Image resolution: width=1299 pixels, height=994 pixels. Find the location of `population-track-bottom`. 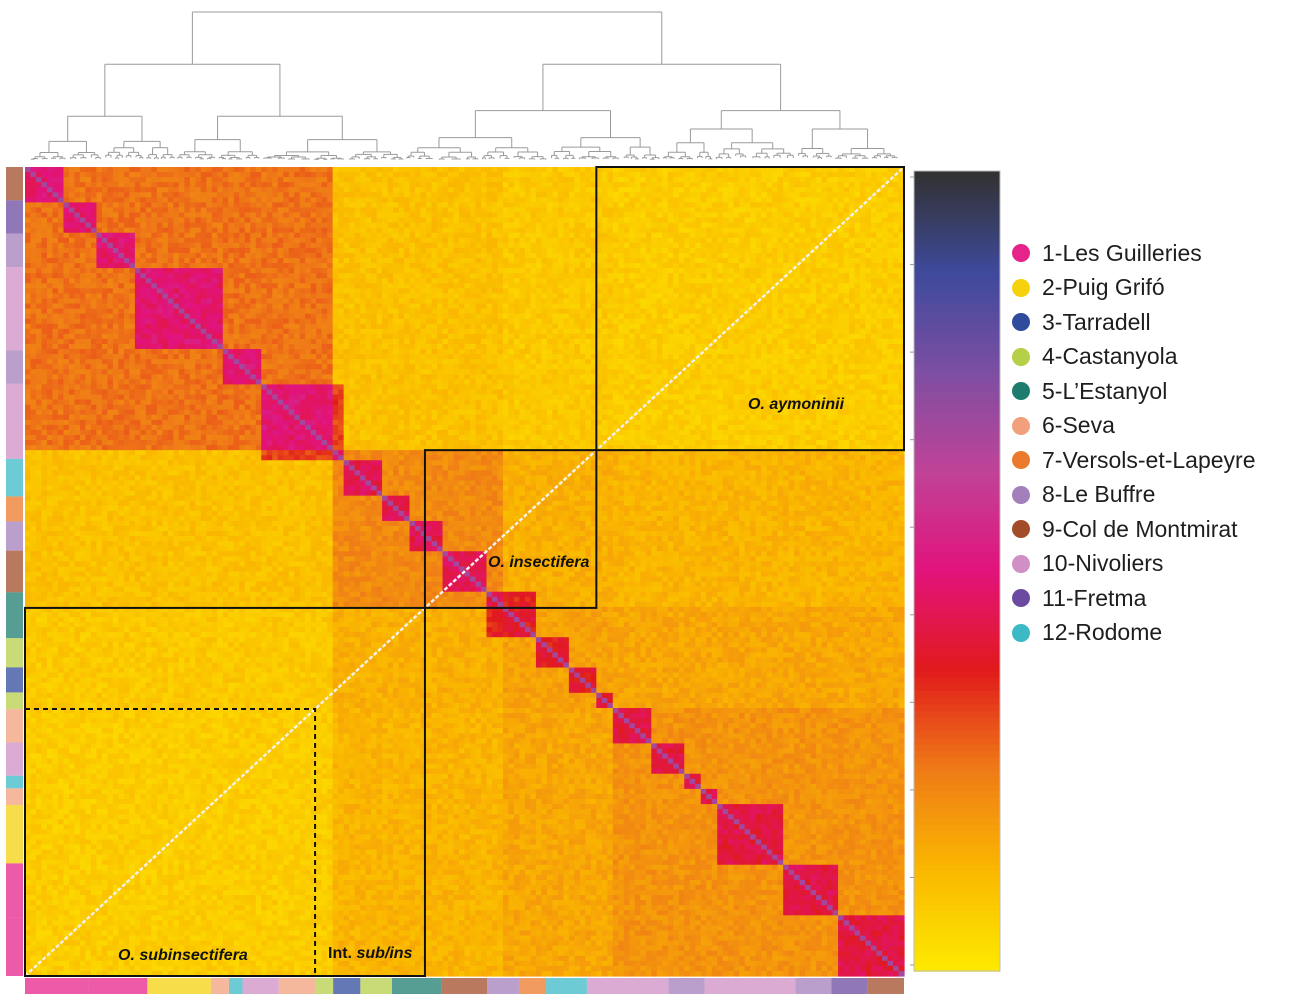

population-track-bottom is located at coordinates (464, 986).